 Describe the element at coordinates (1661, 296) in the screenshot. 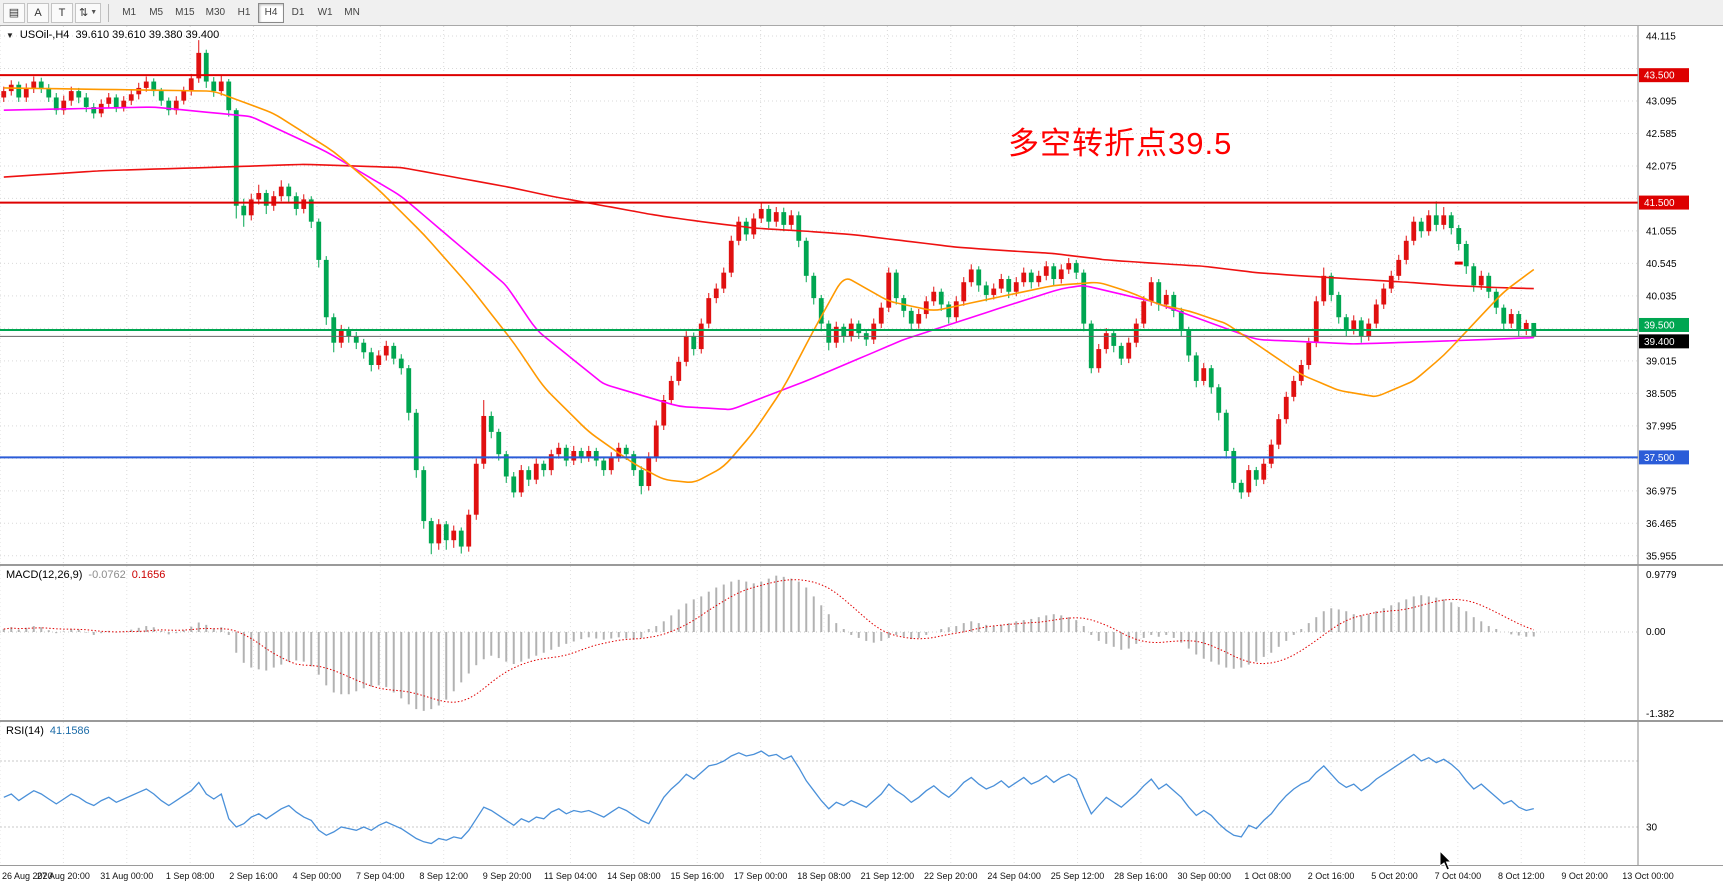

I see `svg-text: 40.035` at that location.